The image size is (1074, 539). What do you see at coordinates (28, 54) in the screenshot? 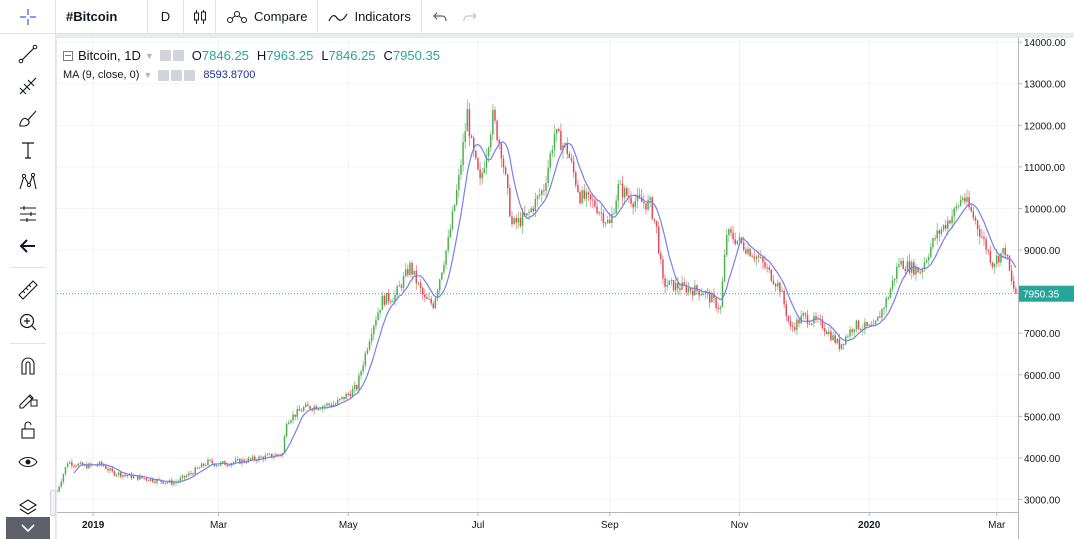
I see `trend-line-tool` at bounding box center [28, 54].